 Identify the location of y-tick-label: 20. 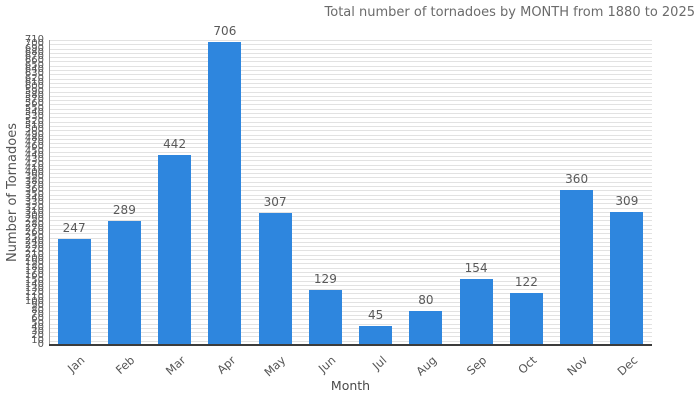
(37, 336).